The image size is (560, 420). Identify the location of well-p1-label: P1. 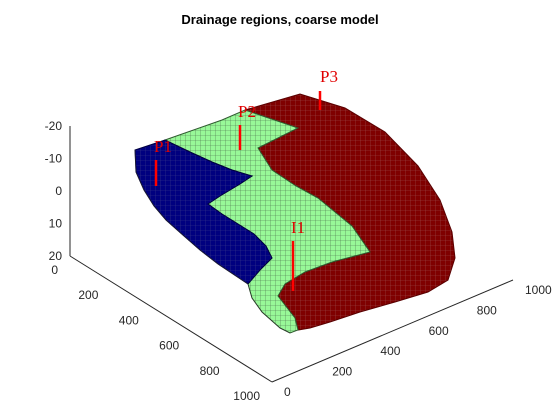
(163, 146).